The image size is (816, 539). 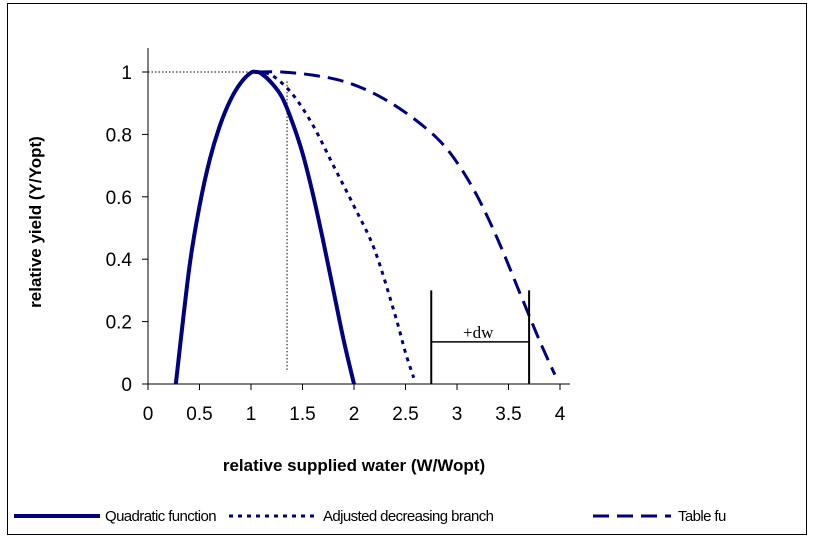 I want to click on x-tick-label: 3.5, so click(x=508, y=414).